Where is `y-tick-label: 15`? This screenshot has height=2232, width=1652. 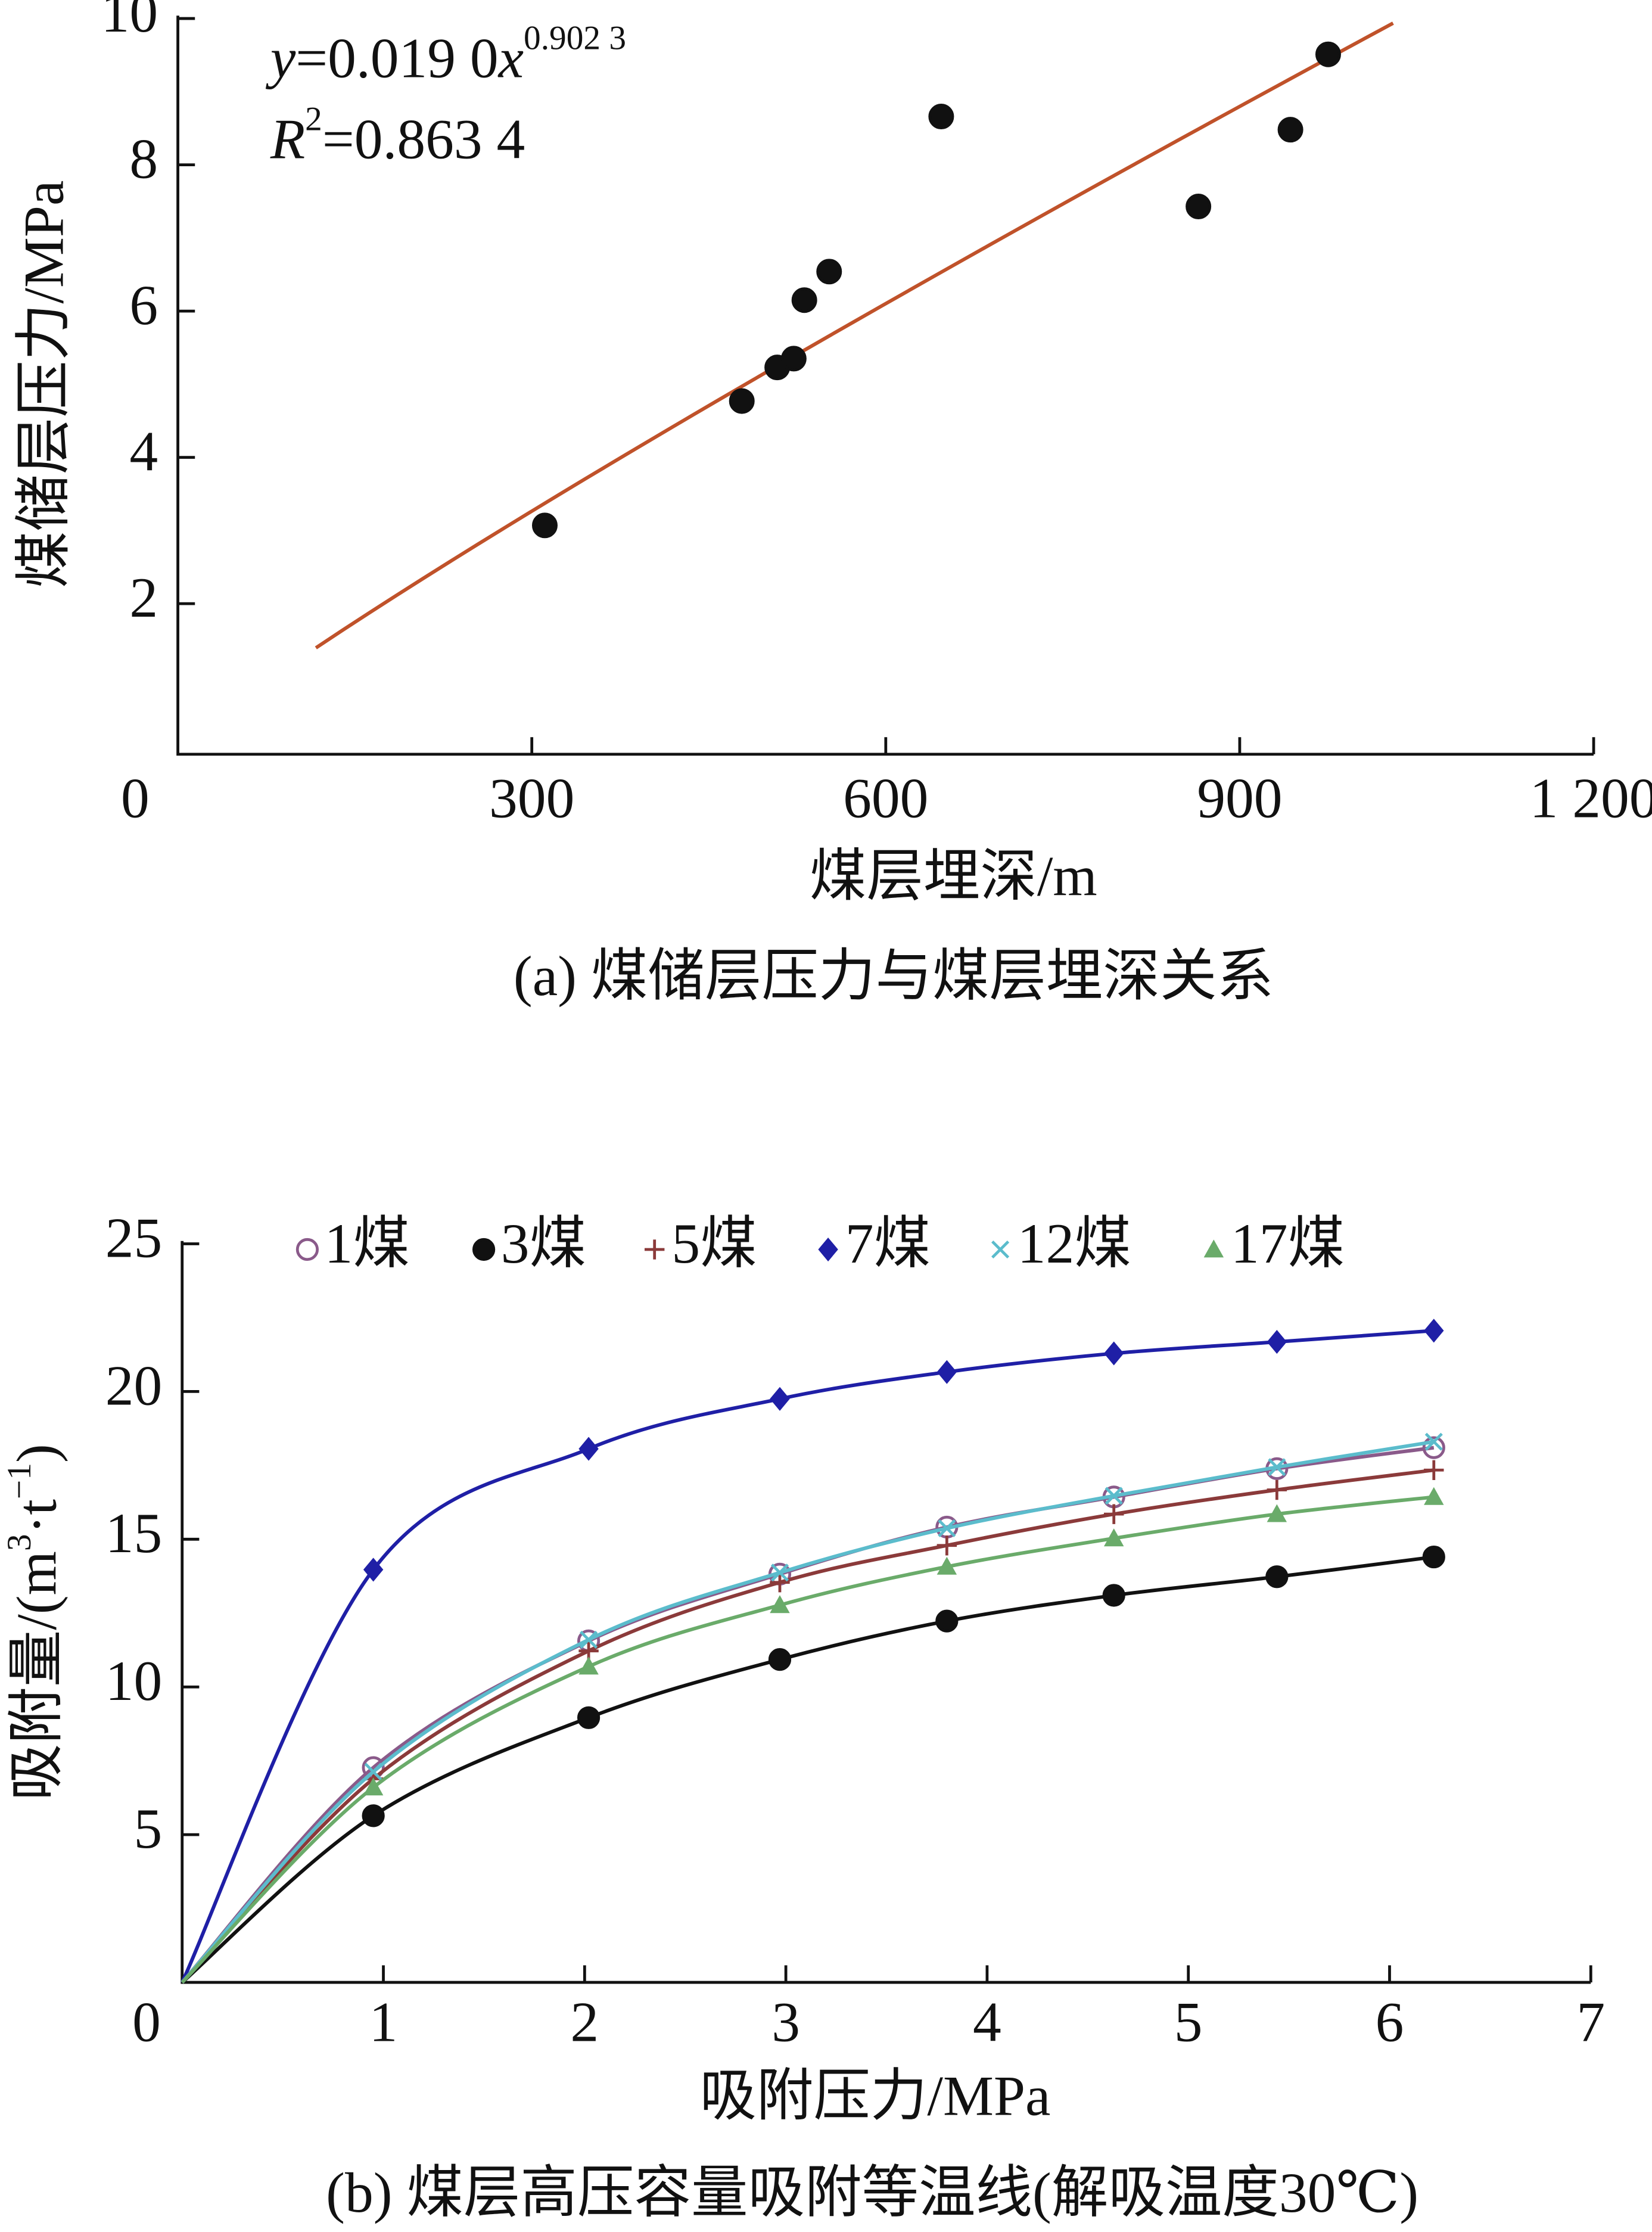 y-tick-label: 15 is located at coordinates (134, 1533).